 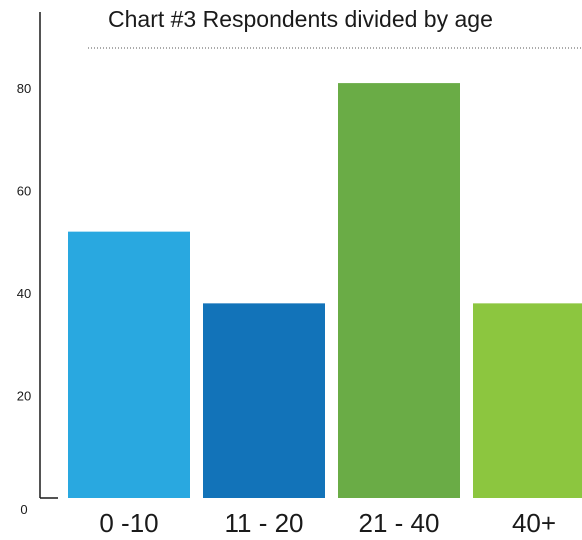 What do you see at coordinates (300, 19) in the screenshot?
I see `chart-title: Chart #3 Respondents divided by age` at bounding box center [300, 19].